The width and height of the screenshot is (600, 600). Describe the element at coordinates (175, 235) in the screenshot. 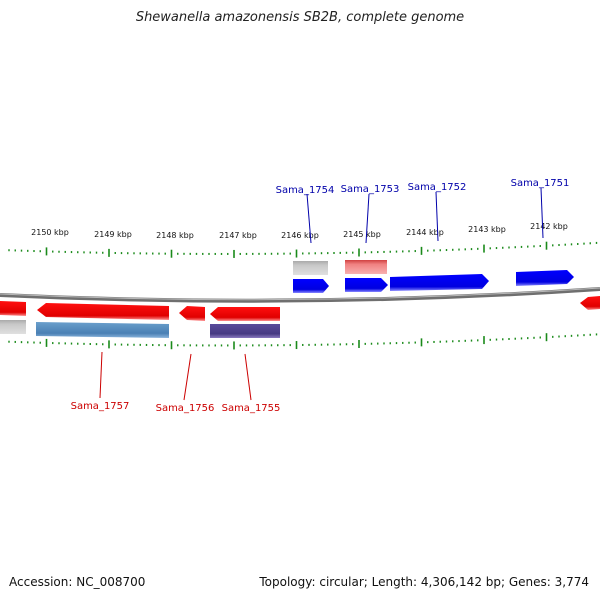

I see `kbp-label: 2148 kbp` at that location.